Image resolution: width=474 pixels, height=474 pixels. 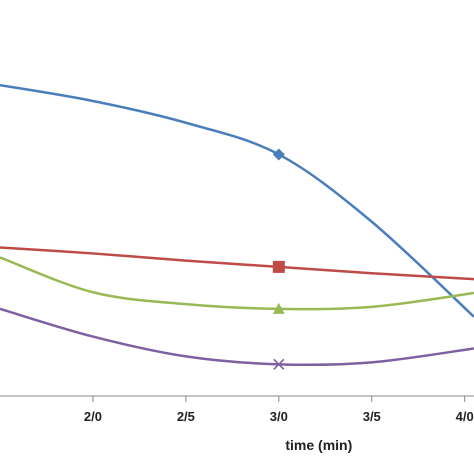 What do you see at coordinates (278, 308) in the screenshot?
I see `series-3-marker` at bounding box center [278, 308].